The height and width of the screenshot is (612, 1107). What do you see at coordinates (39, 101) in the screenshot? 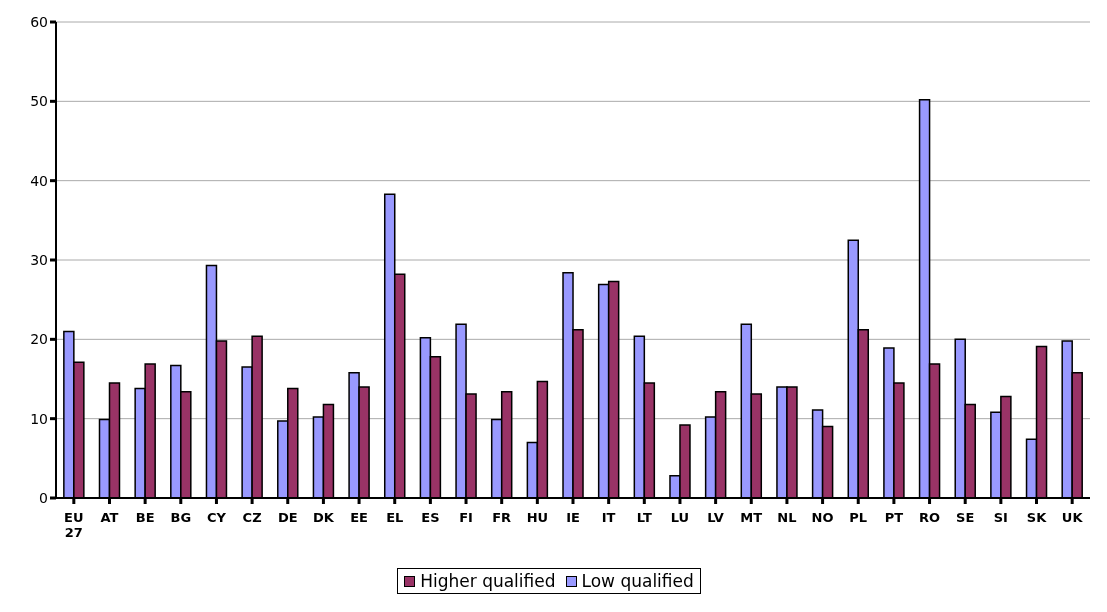
I see `y-tick-label: 50` at bounding box center [39, 101].